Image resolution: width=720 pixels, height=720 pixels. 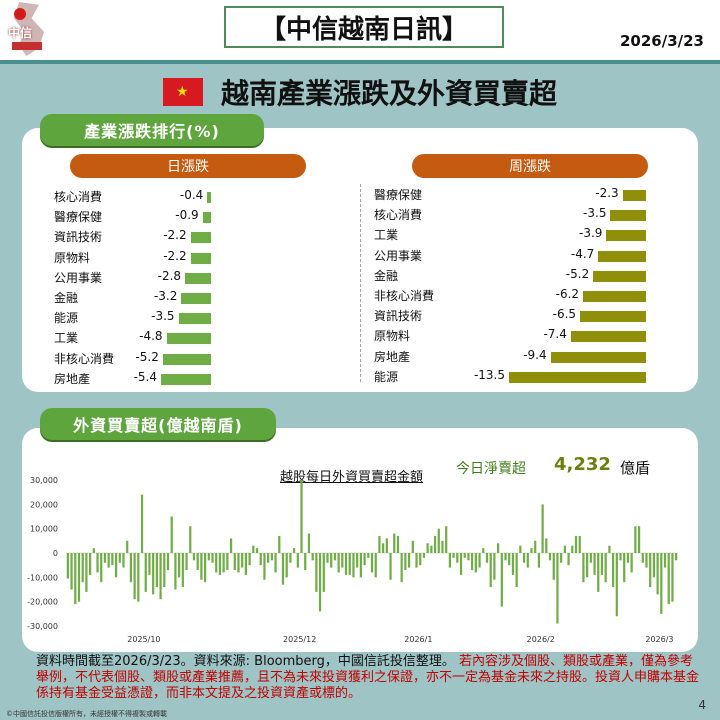 I want to click on fx-net-value: 4,232, so click(x=582, y=464).